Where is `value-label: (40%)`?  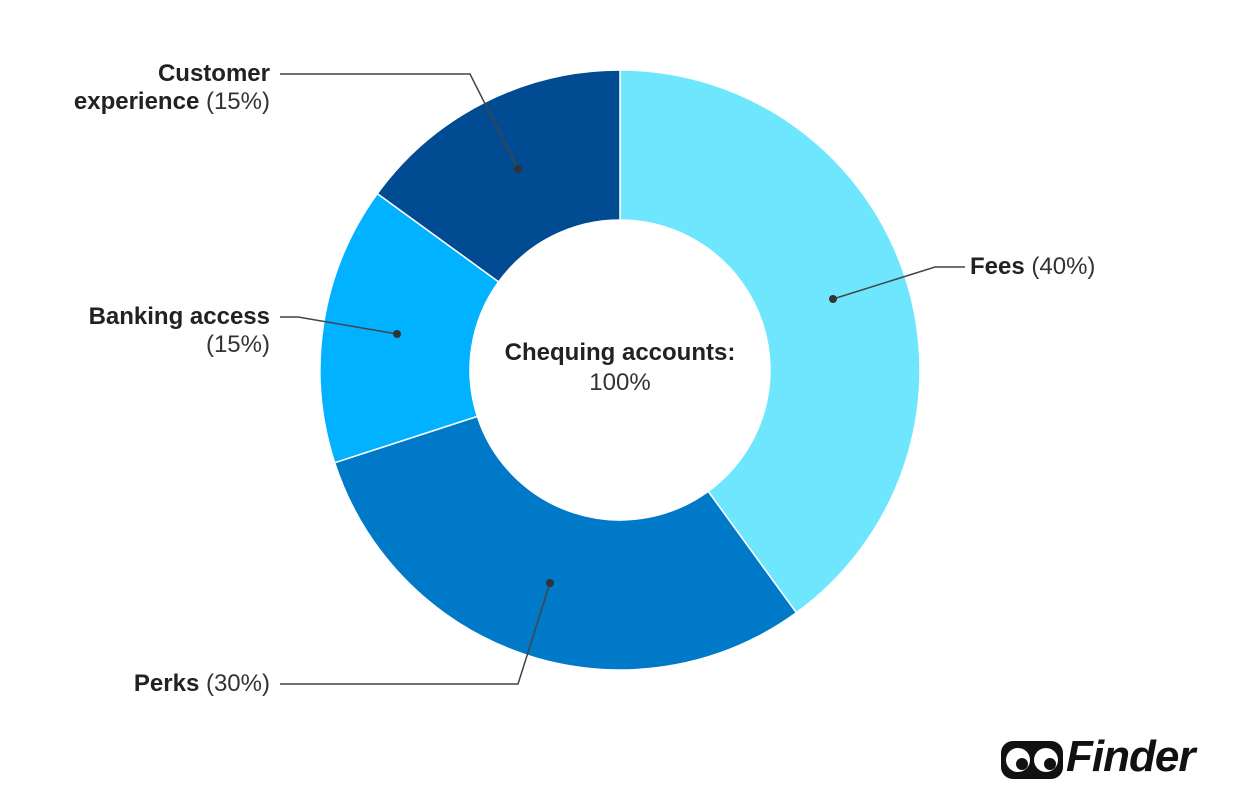 value-label: (40%) is located at coordinates (1063, 266).